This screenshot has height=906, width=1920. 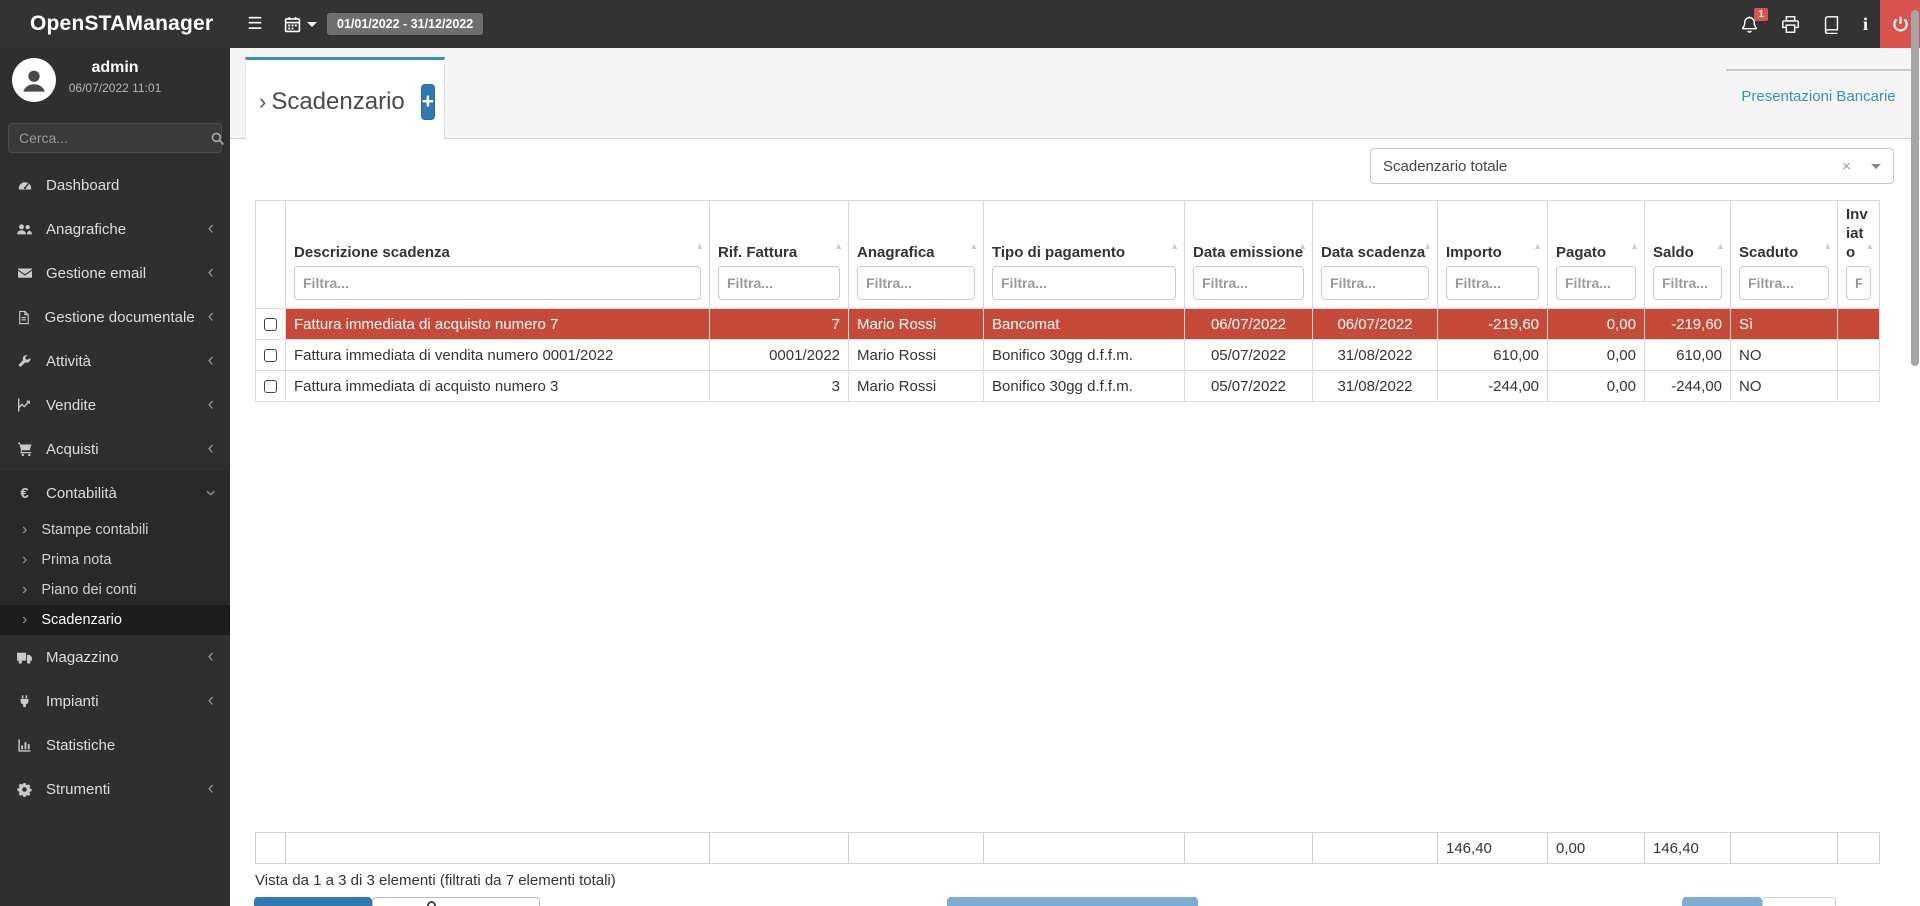 I want to click on sidebar-item-gestione-documentale: Gestione documentale ‹, so click(x=115, y=317).